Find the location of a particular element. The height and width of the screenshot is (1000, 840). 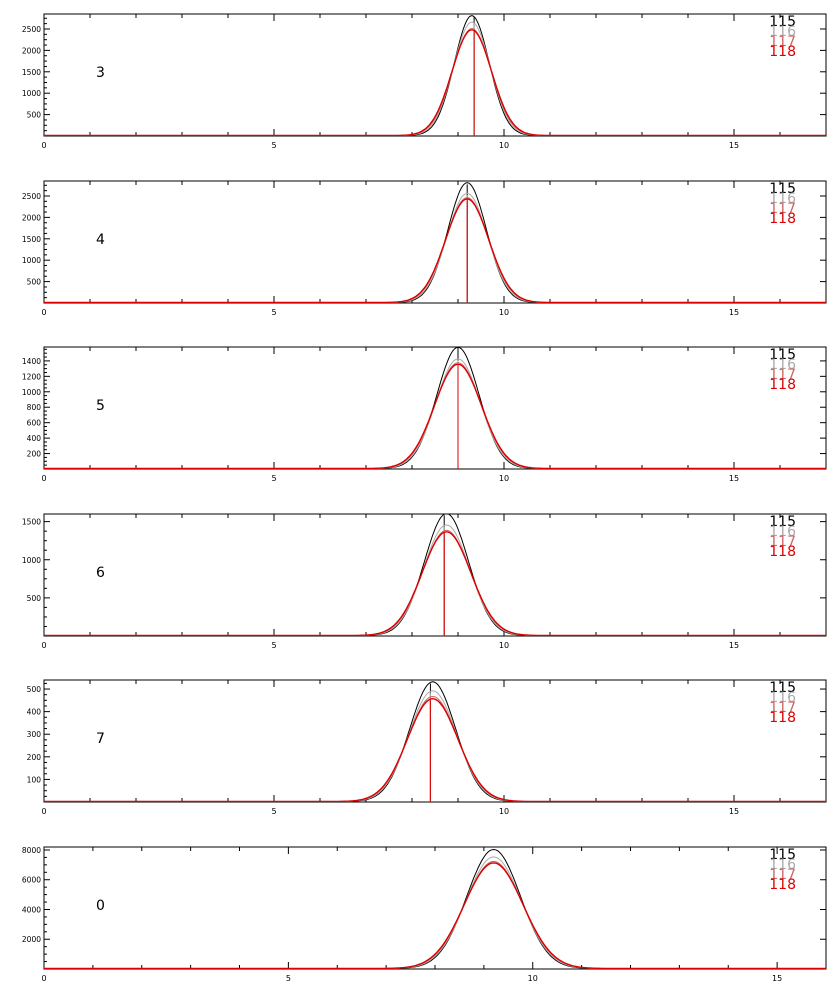

y-tick-label: 100 is located at coordinates (34, 779).